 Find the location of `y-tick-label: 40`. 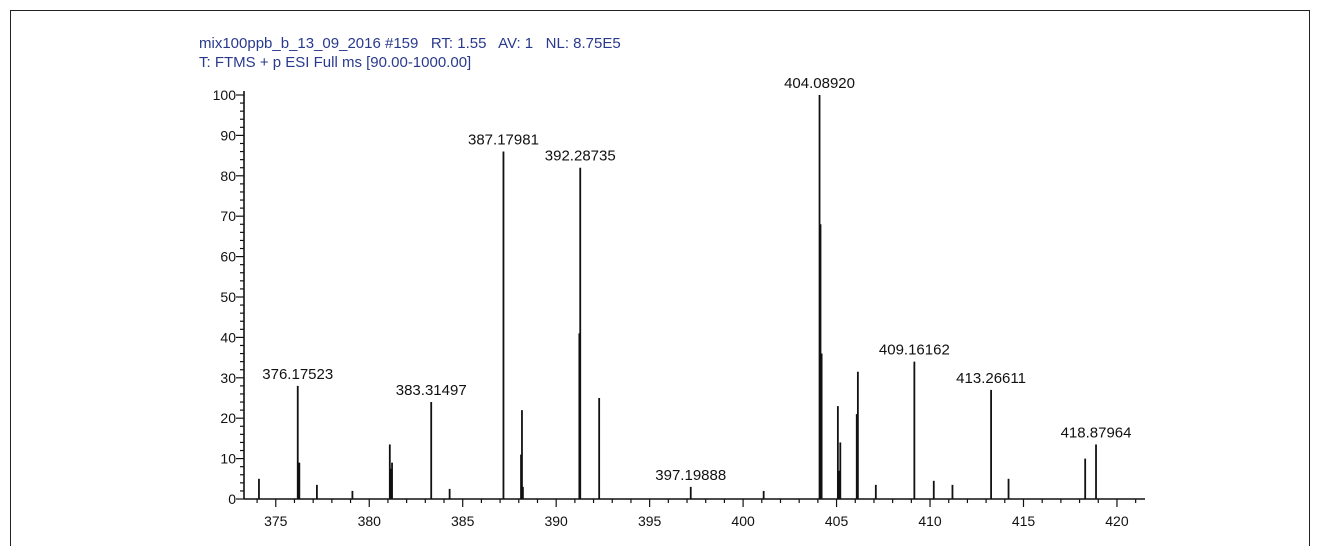

y-tick-label: 40 is located at coordinates (228, 337).